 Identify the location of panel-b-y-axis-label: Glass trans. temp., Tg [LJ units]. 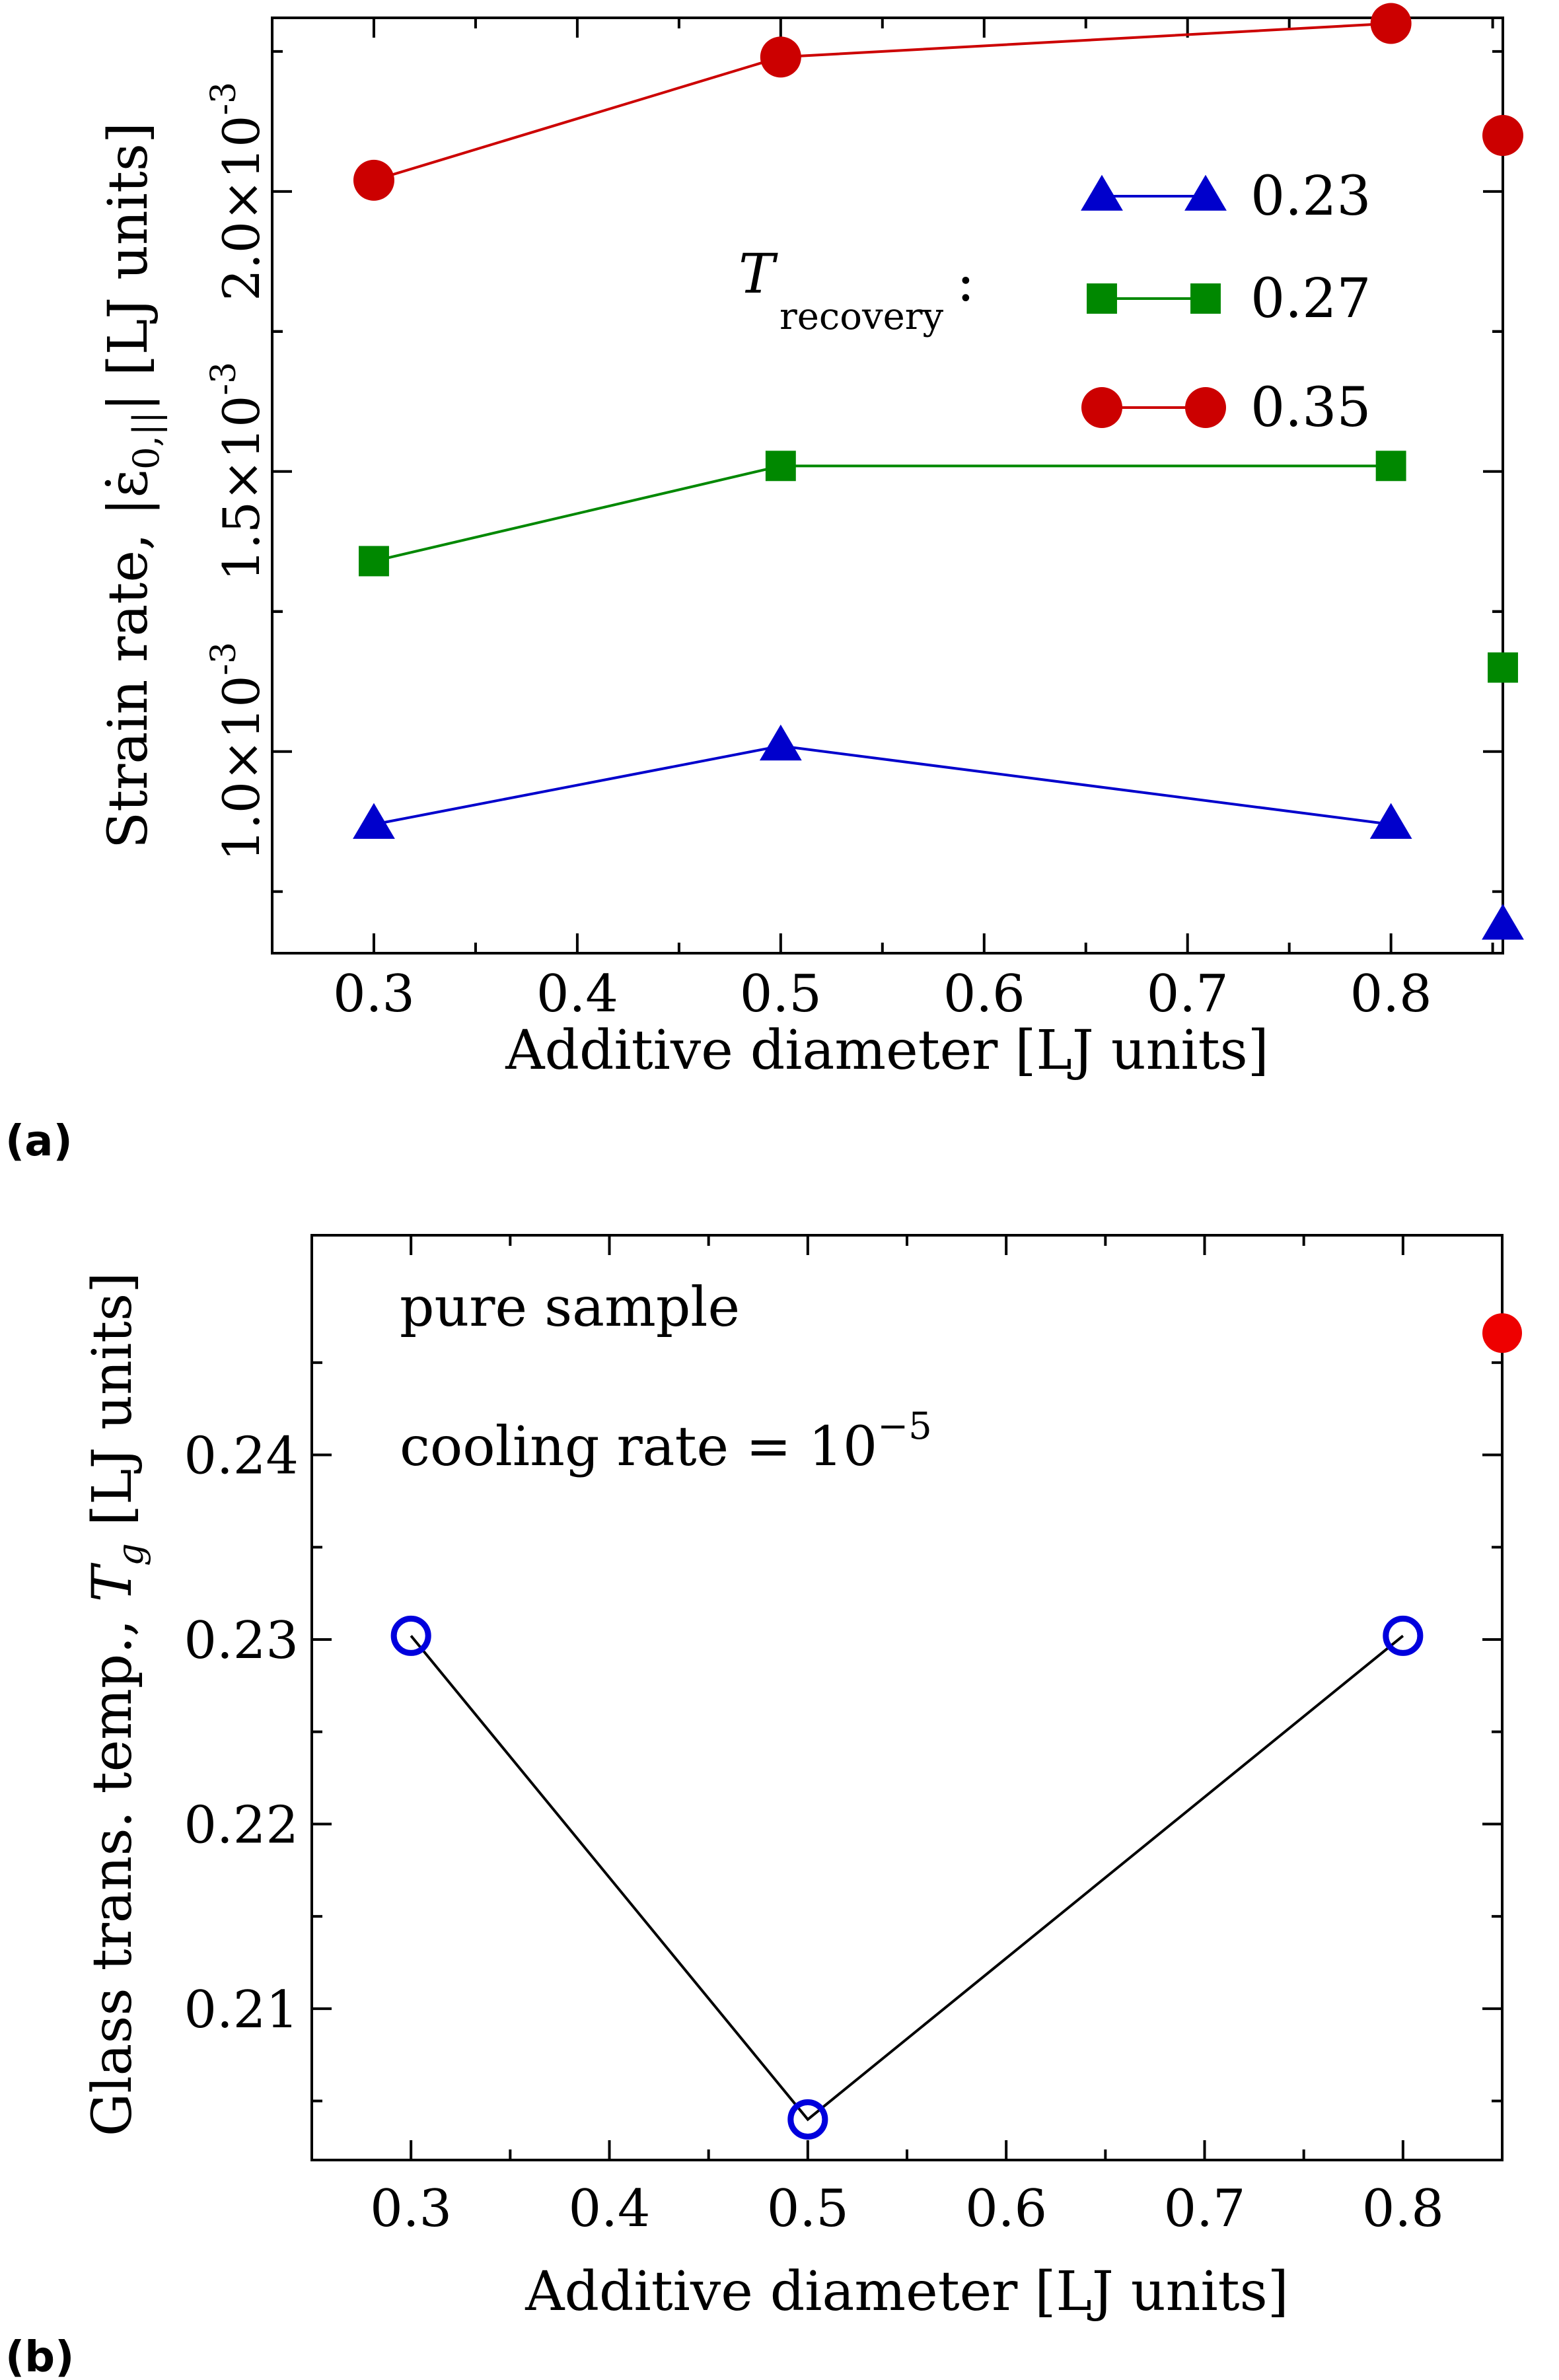
(116, 1704).